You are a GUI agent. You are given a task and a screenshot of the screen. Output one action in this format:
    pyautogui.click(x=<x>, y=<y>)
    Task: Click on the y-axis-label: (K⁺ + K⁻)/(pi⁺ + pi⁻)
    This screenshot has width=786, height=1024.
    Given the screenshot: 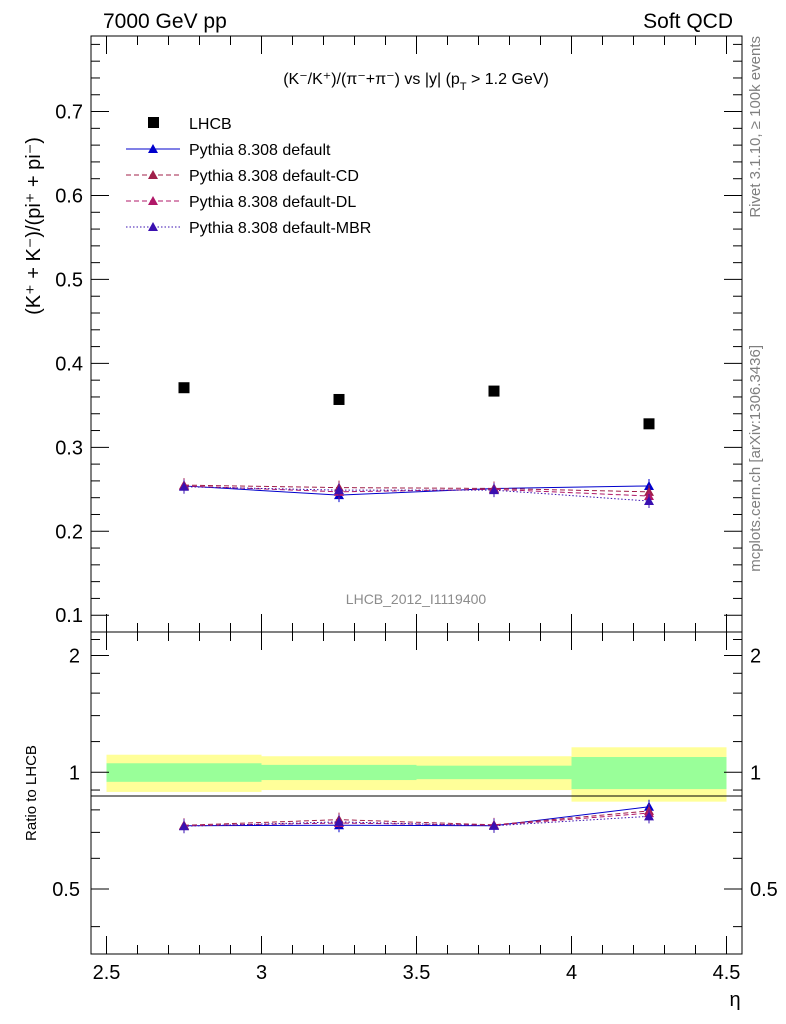 What is the action you would take?
    pyautogui.click(x=34, y=226)
    